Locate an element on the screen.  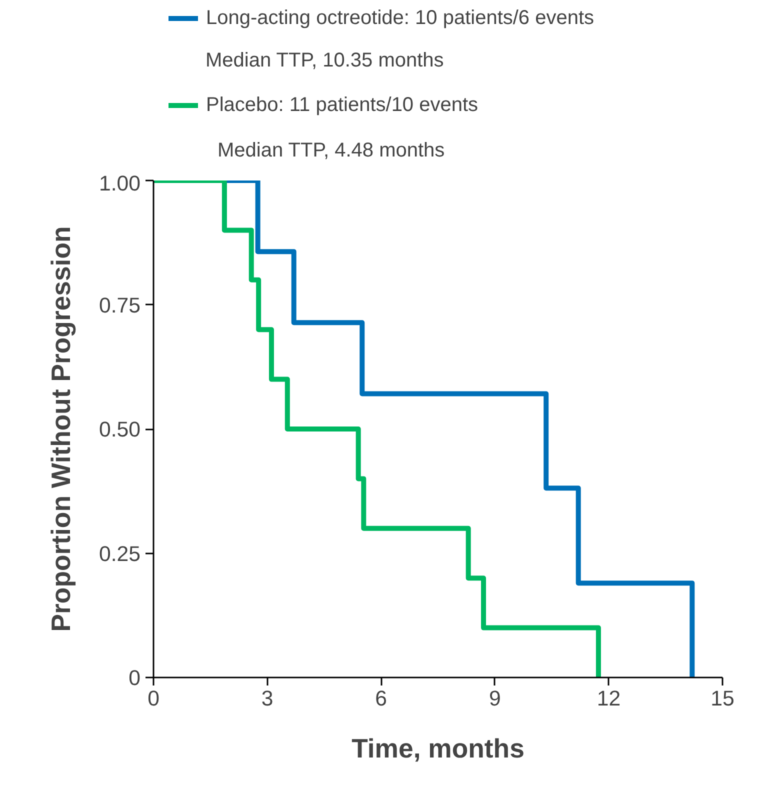
y-tick-label: 0 is located at coordinates (134, 678).